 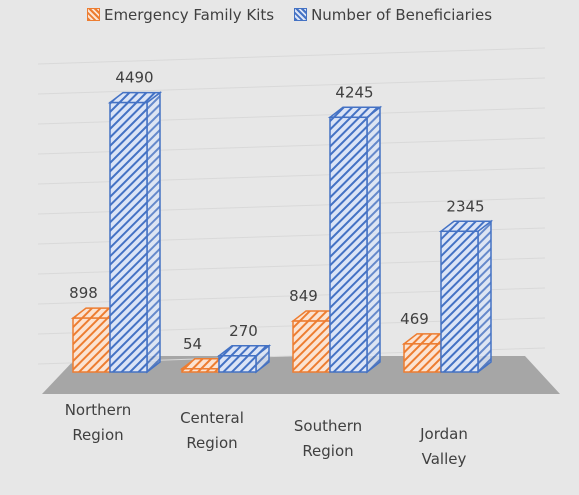 I want to click on data-label: 54, so click(x=192, y=344).